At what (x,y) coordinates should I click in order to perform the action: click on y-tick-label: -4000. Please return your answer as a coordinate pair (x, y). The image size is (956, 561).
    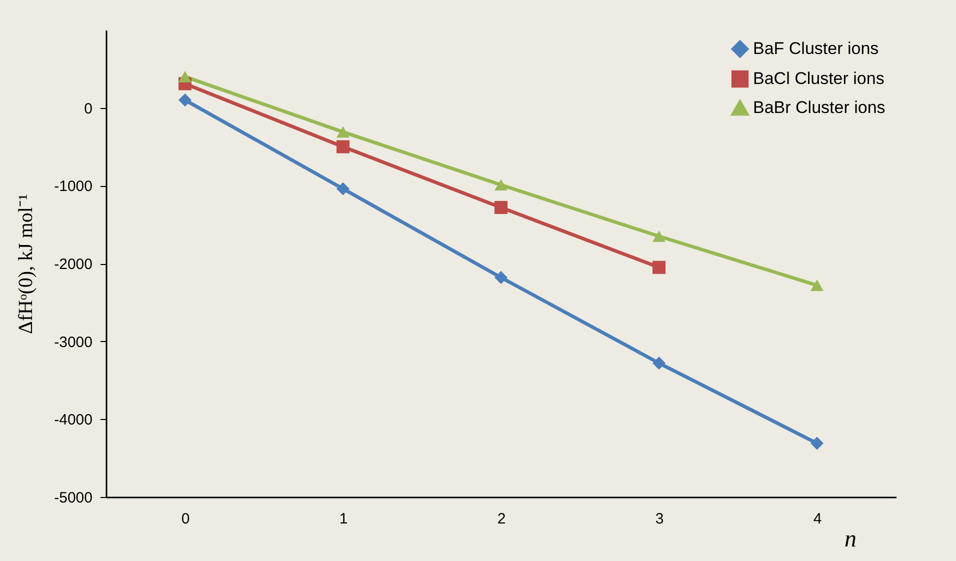
    Looking at the image, I should click on (73, 420).